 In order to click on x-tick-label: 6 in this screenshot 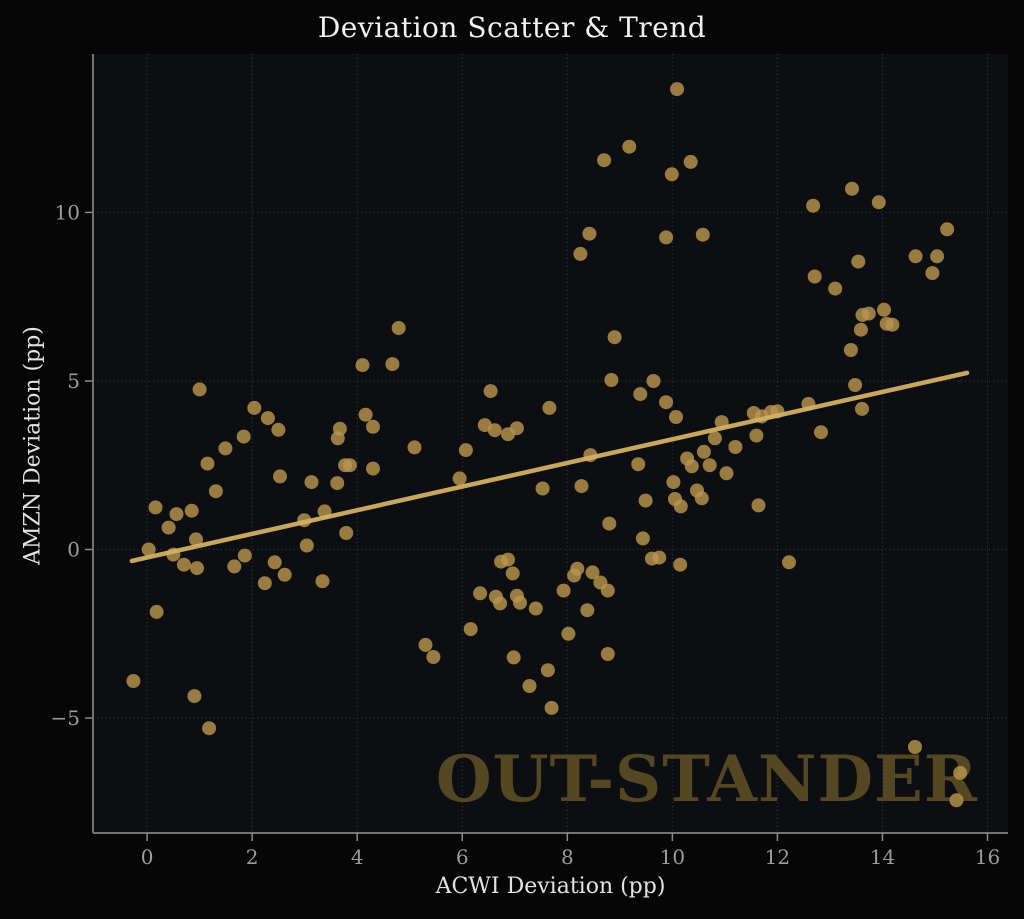, I will do `click(462, 857)`.